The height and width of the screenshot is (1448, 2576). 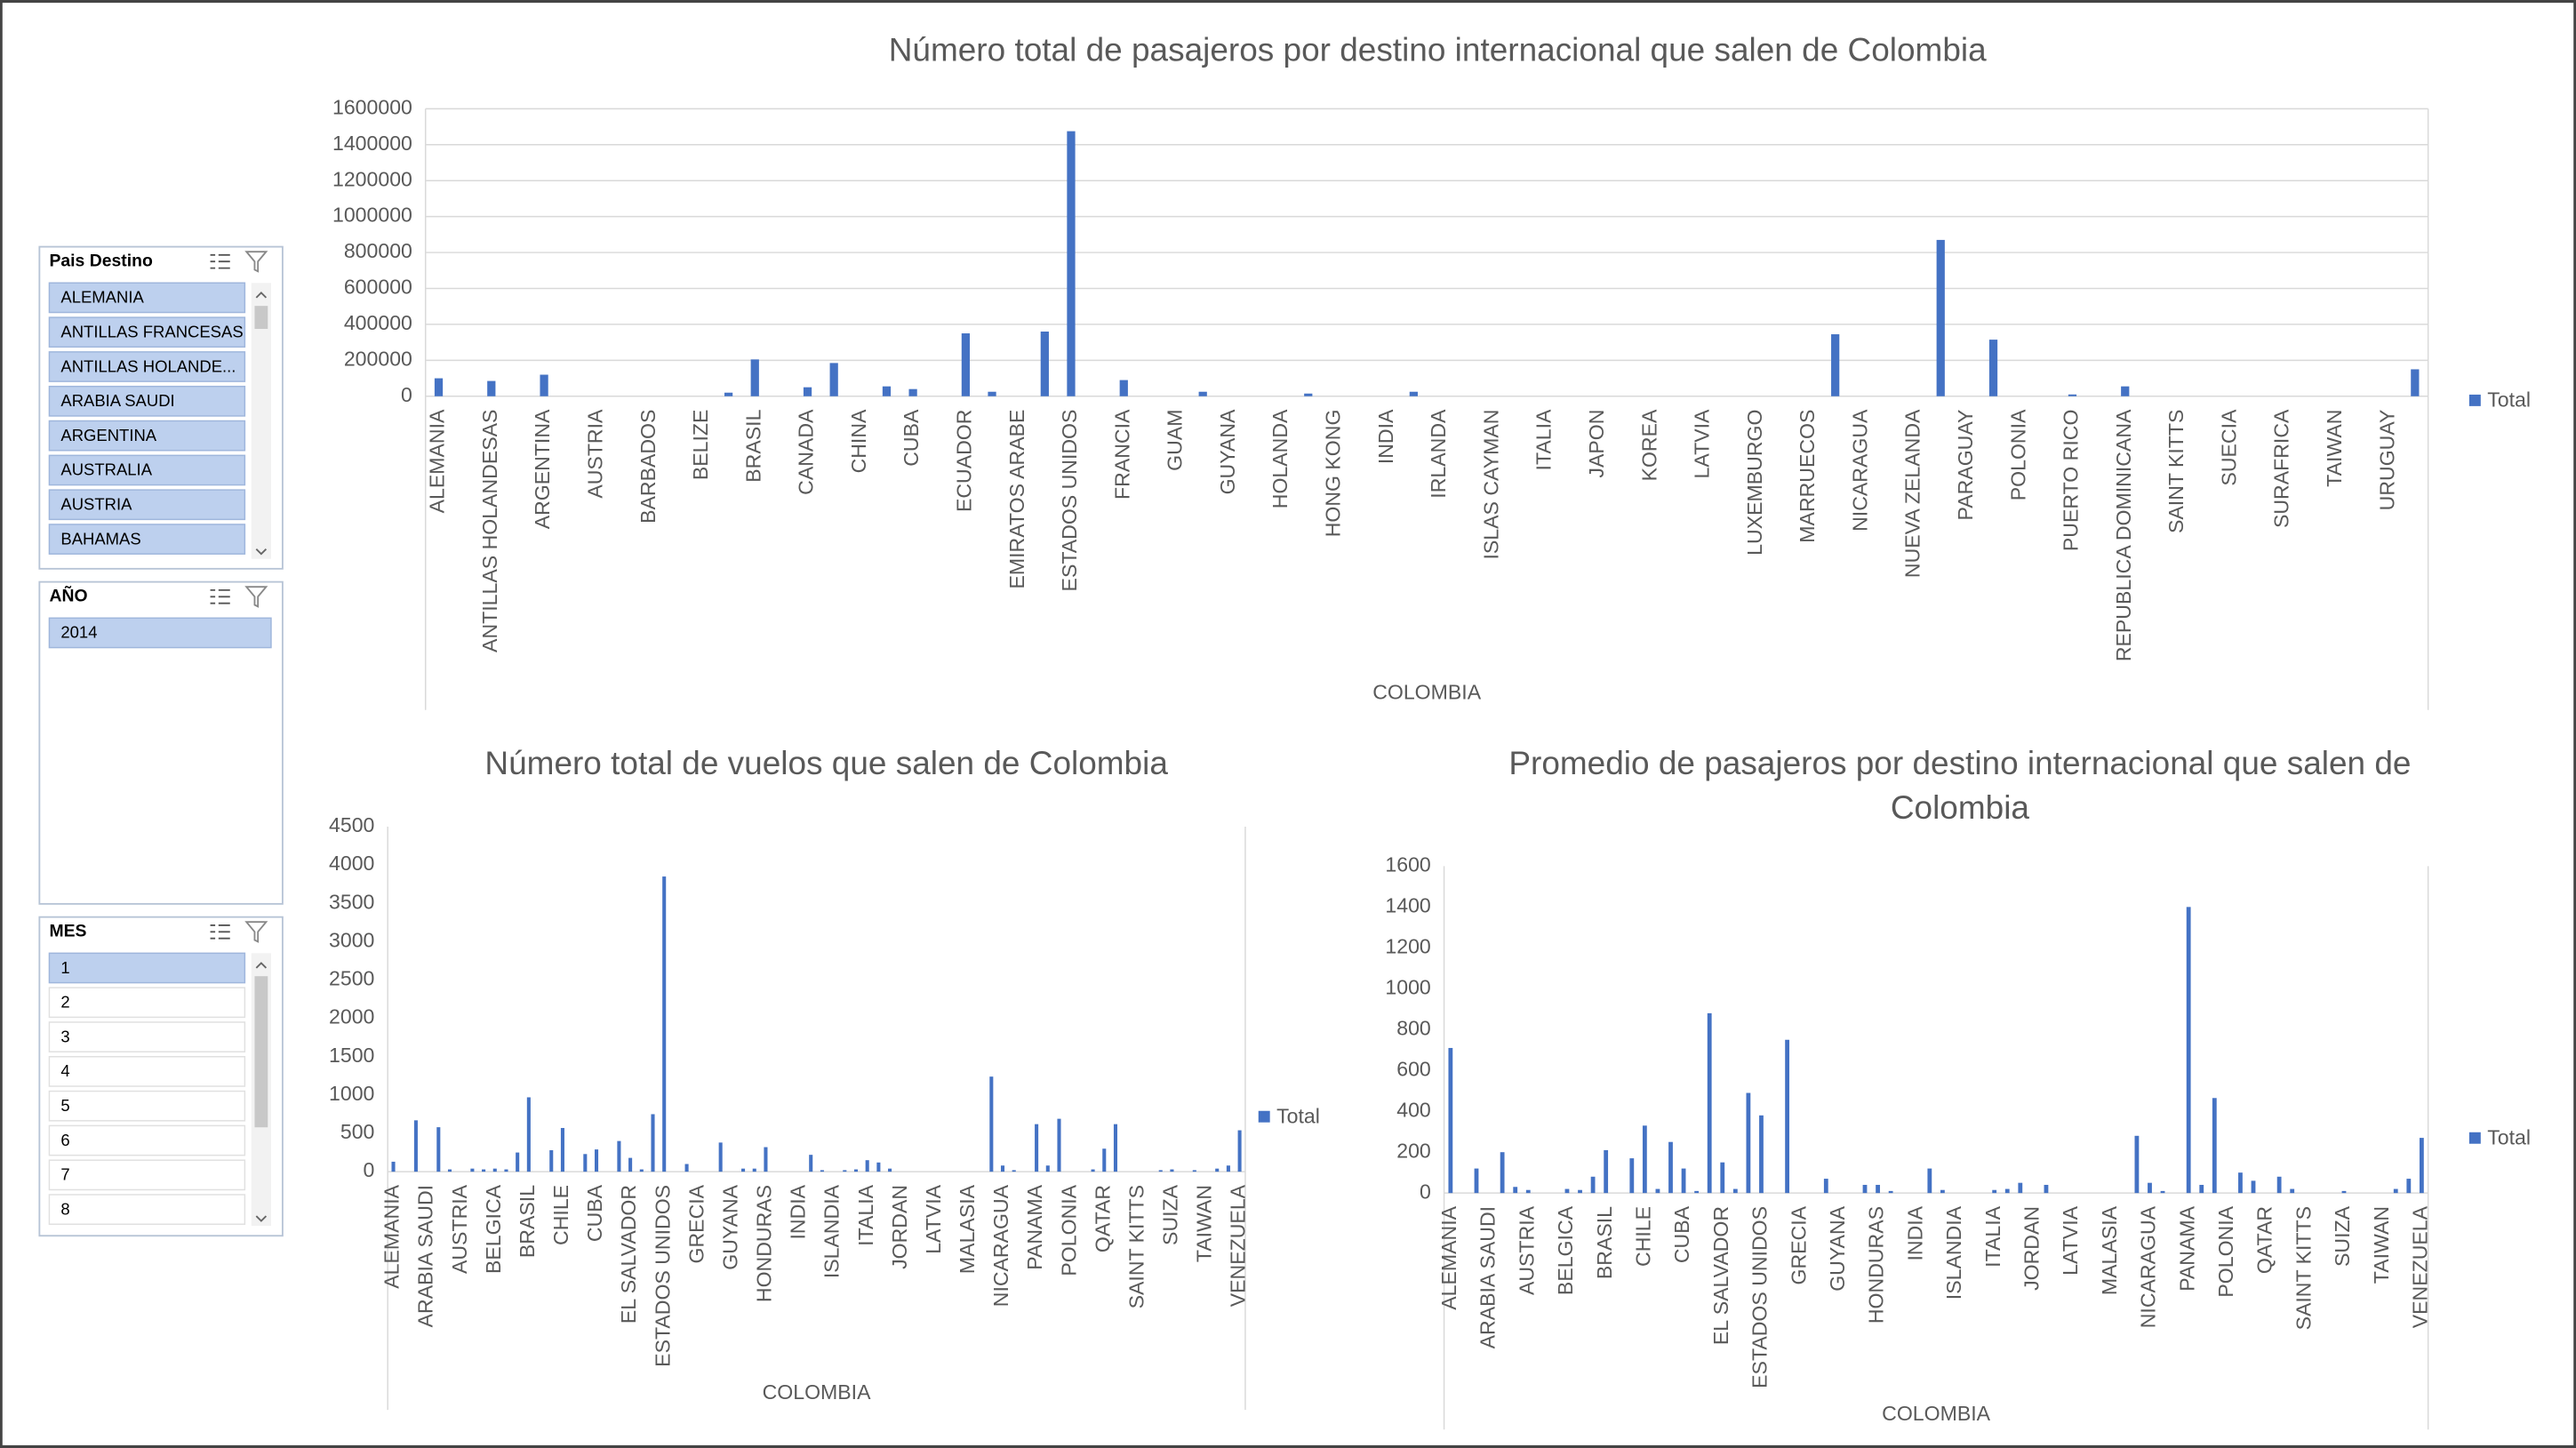 I want to click on x-tick-label: SURAFRICA, so click(x=2281, y=468).